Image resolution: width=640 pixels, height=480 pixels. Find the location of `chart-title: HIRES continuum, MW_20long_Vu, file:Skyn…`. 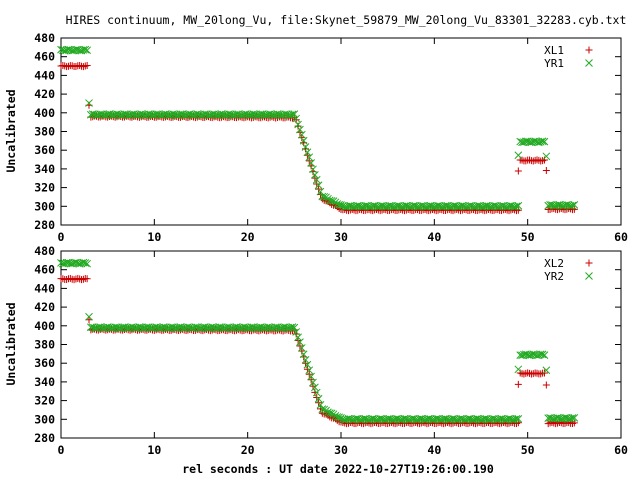

chart-title: HIRES continuum, MW_20long_Vu, file:Skyn… is located at coordinates (346, 20).